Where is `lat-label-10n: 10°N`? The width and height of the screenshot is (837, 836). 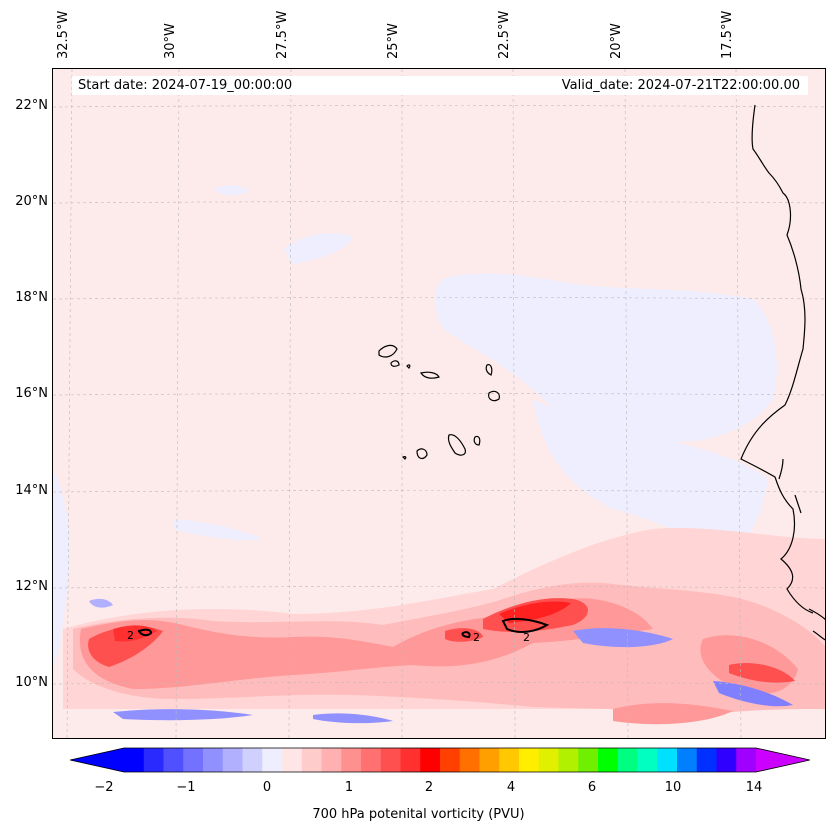
lat-label-10n: 10°N is located at coordinates (31, 682).